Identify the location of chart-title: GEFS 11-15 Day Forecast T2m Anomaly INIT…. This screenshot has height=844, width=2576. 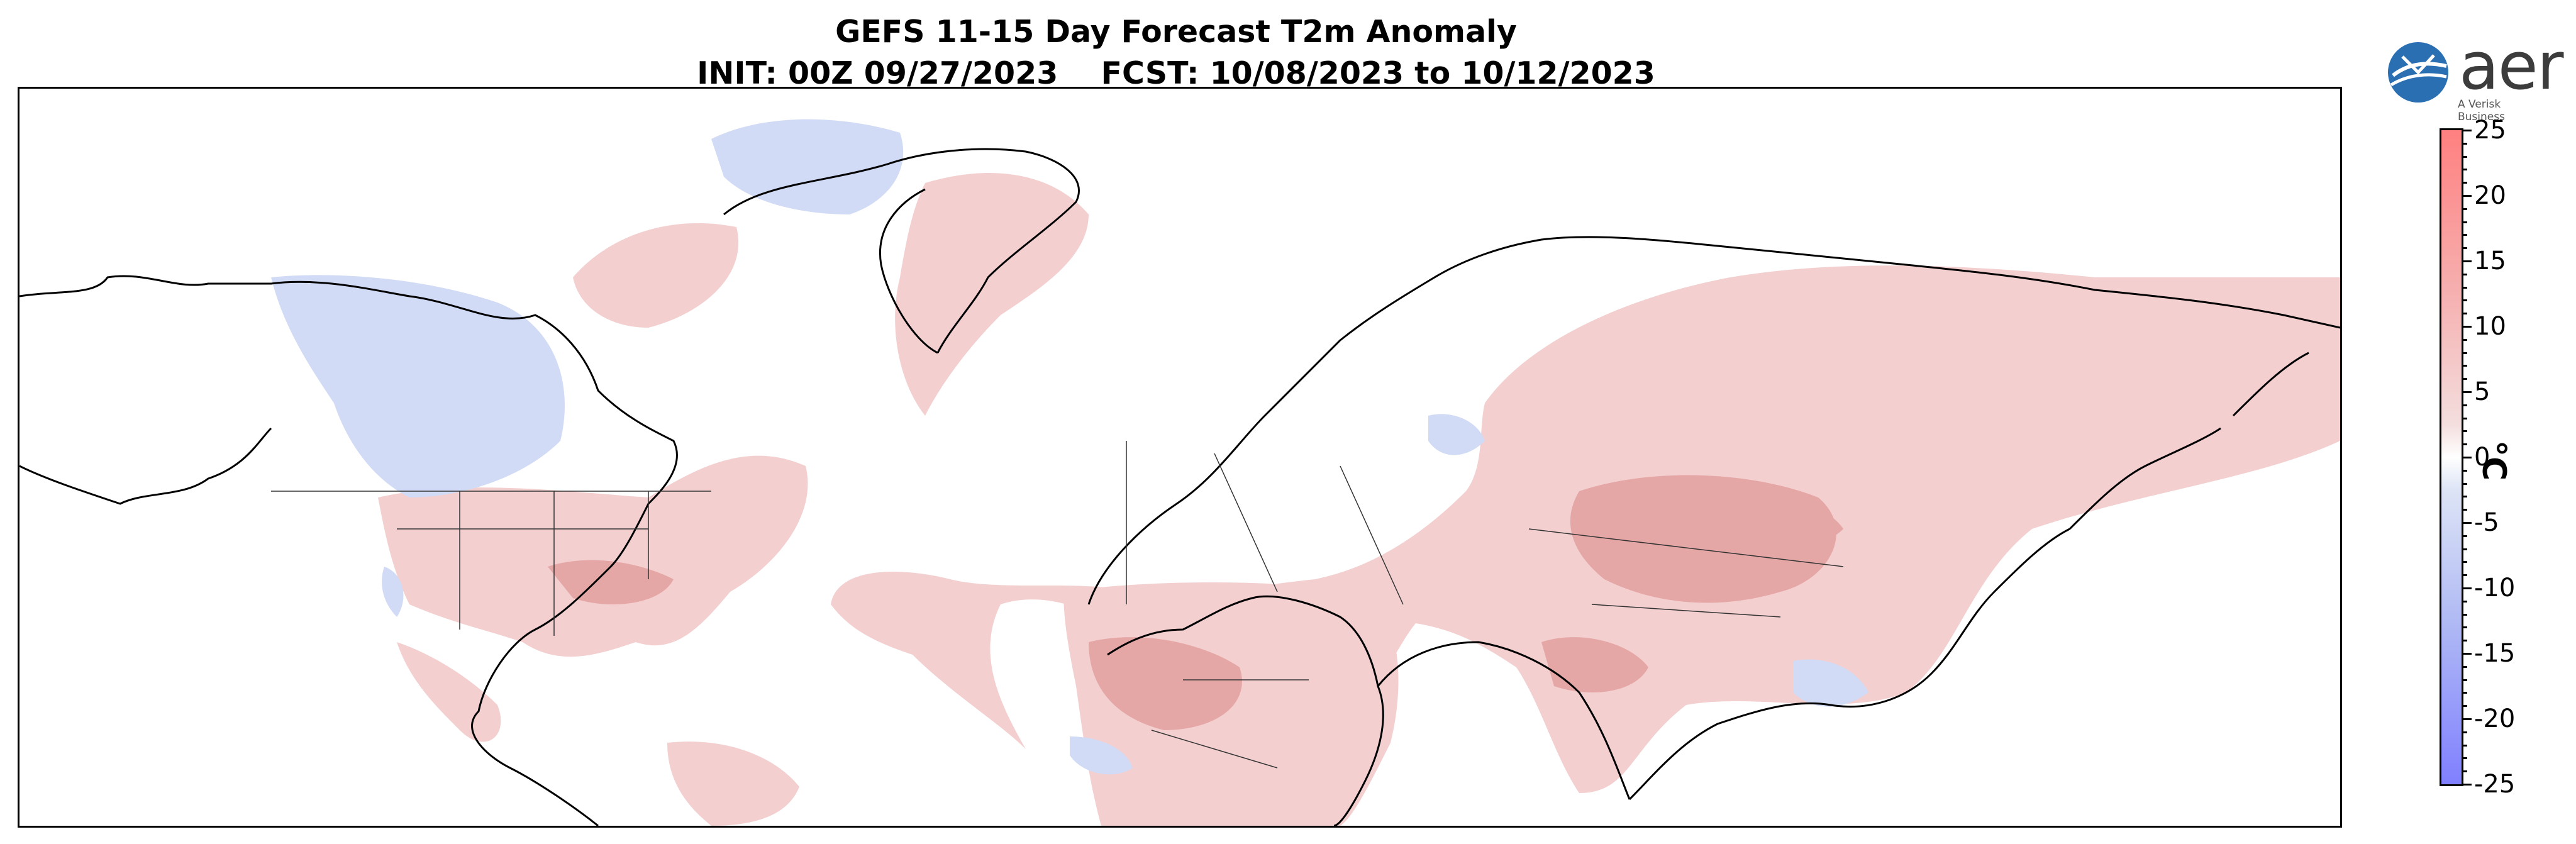
(1176, 52).